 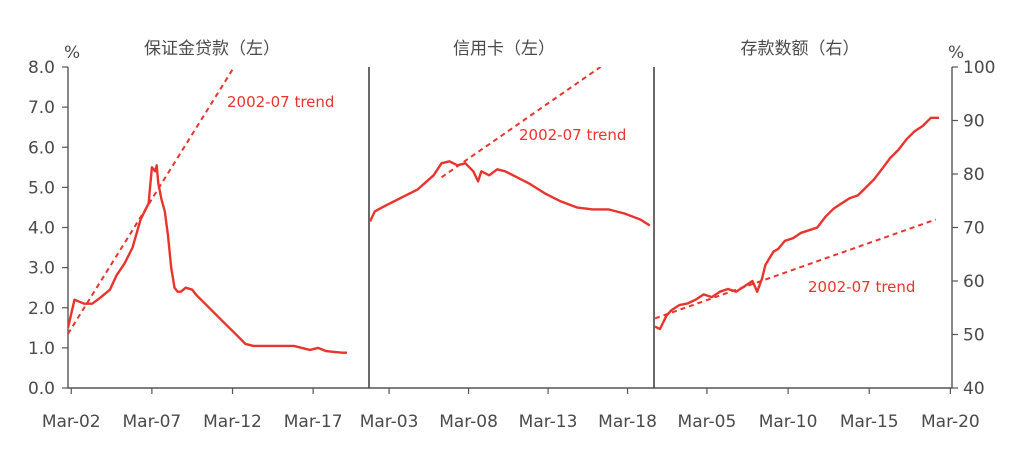 I want to click on left-y-tick-label: 7.0, so click(x=41, y=108).